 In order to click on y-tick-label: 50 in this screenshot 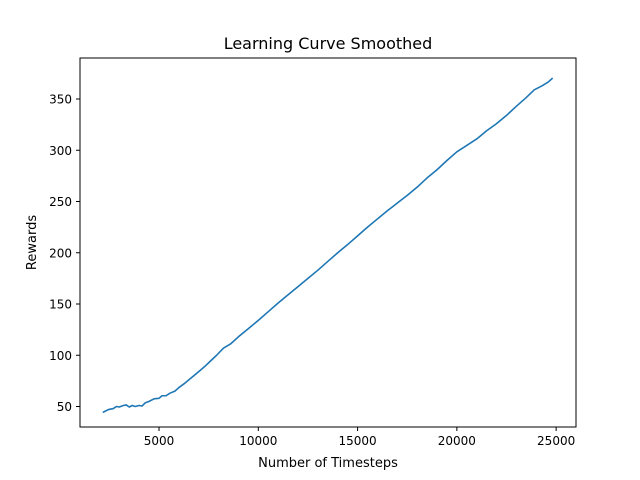, I will do `click(64, 407)`.